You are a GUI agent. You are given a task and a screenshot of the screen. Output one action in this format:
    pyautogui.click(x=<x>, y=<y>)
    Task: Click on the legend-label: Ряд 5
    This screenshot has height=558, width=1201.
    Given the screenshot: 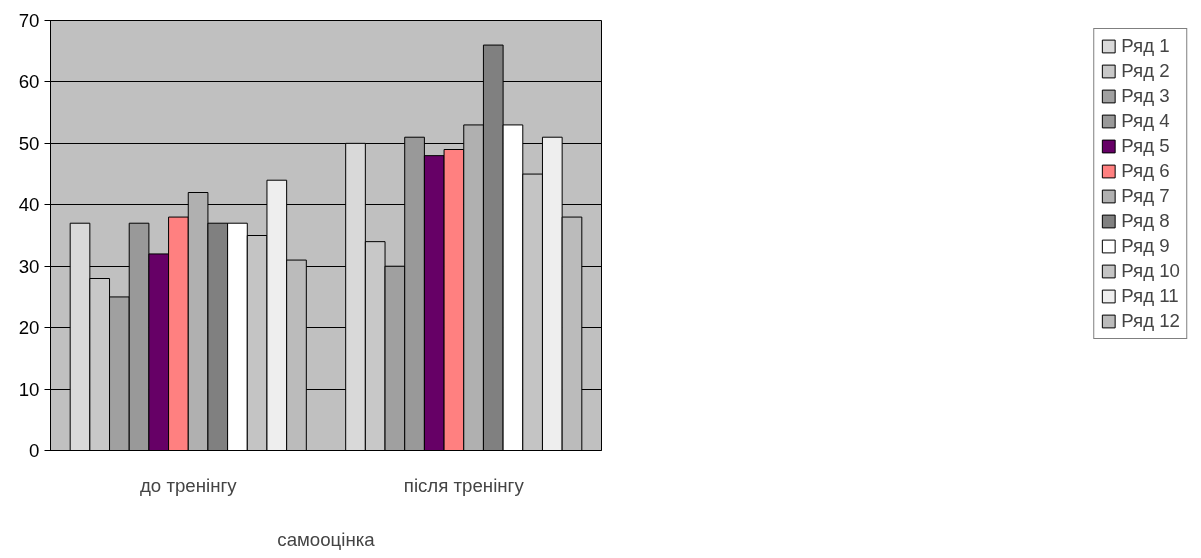 What is the action you would take?
    pyautogui.click(x=1145, y=146)
    